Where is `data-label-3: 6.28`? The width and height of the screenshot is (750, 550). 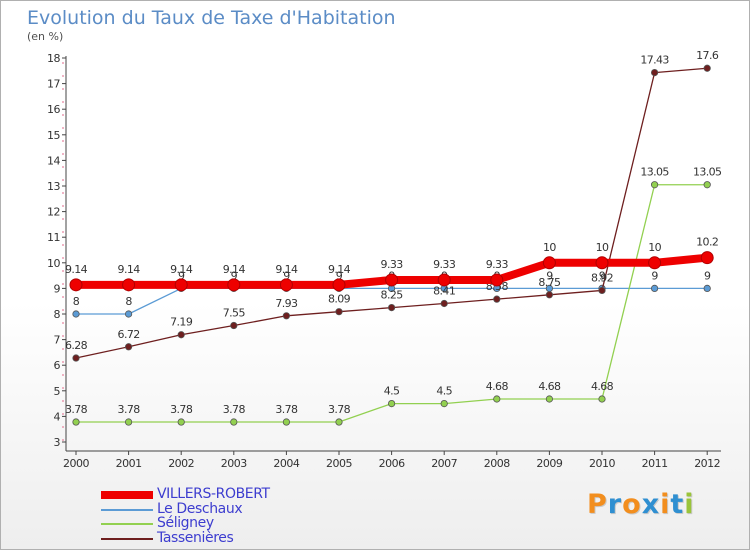
data-label-3: 6.28 is located at coordinates (76, 345).